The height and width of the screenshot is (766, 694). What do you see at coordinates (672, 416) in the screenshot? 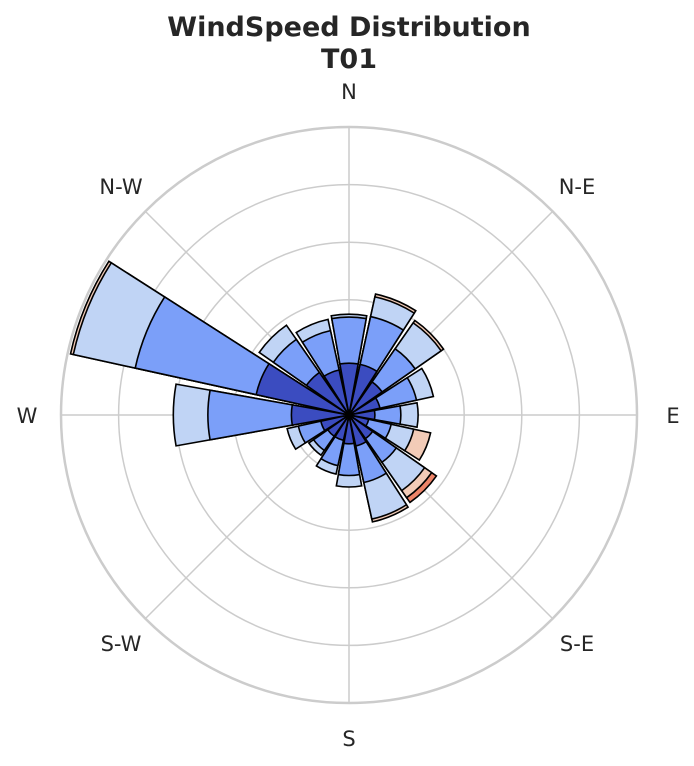
I see `direction-label-e: E` at bounding box center [672, 416].